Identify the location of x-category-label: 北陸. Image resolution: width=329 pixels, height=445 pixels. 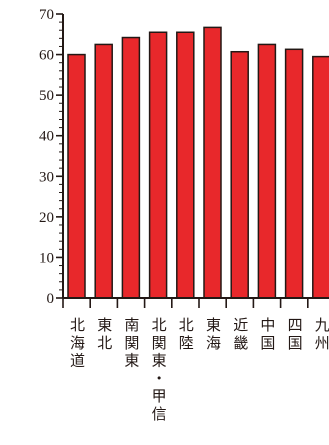
(186, 334).